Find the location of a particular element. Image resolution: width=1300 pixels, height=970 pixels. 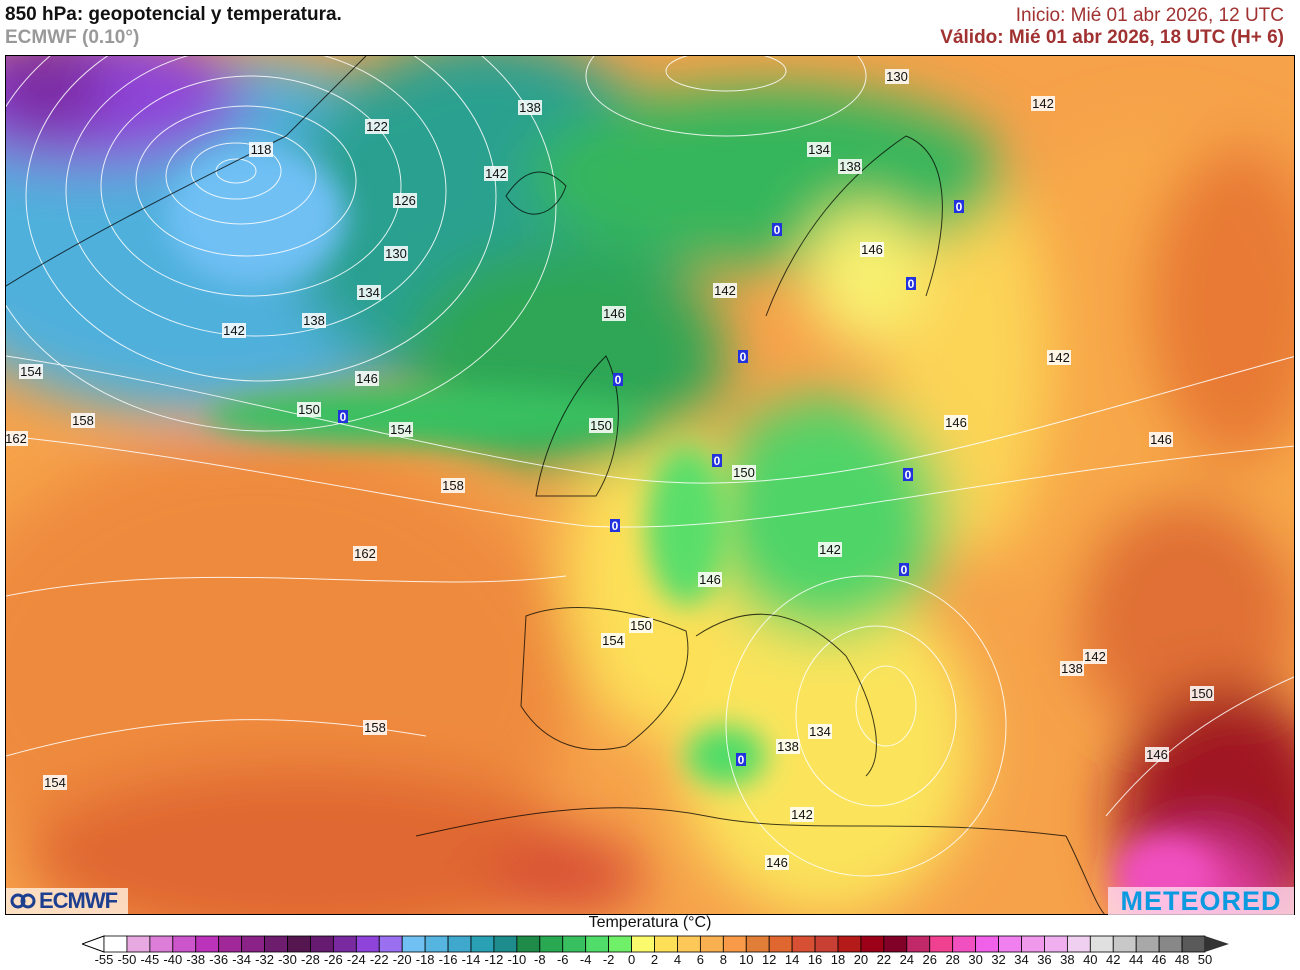

colorbar-tick-label: 50 is located at coordinates (1205, 959).